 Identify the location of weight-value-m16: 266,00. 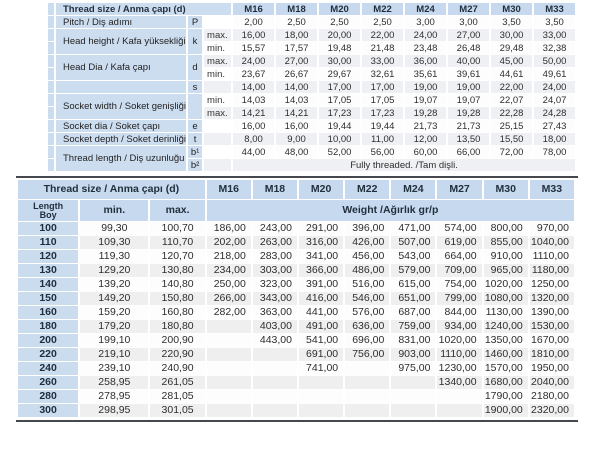
(228, 298).